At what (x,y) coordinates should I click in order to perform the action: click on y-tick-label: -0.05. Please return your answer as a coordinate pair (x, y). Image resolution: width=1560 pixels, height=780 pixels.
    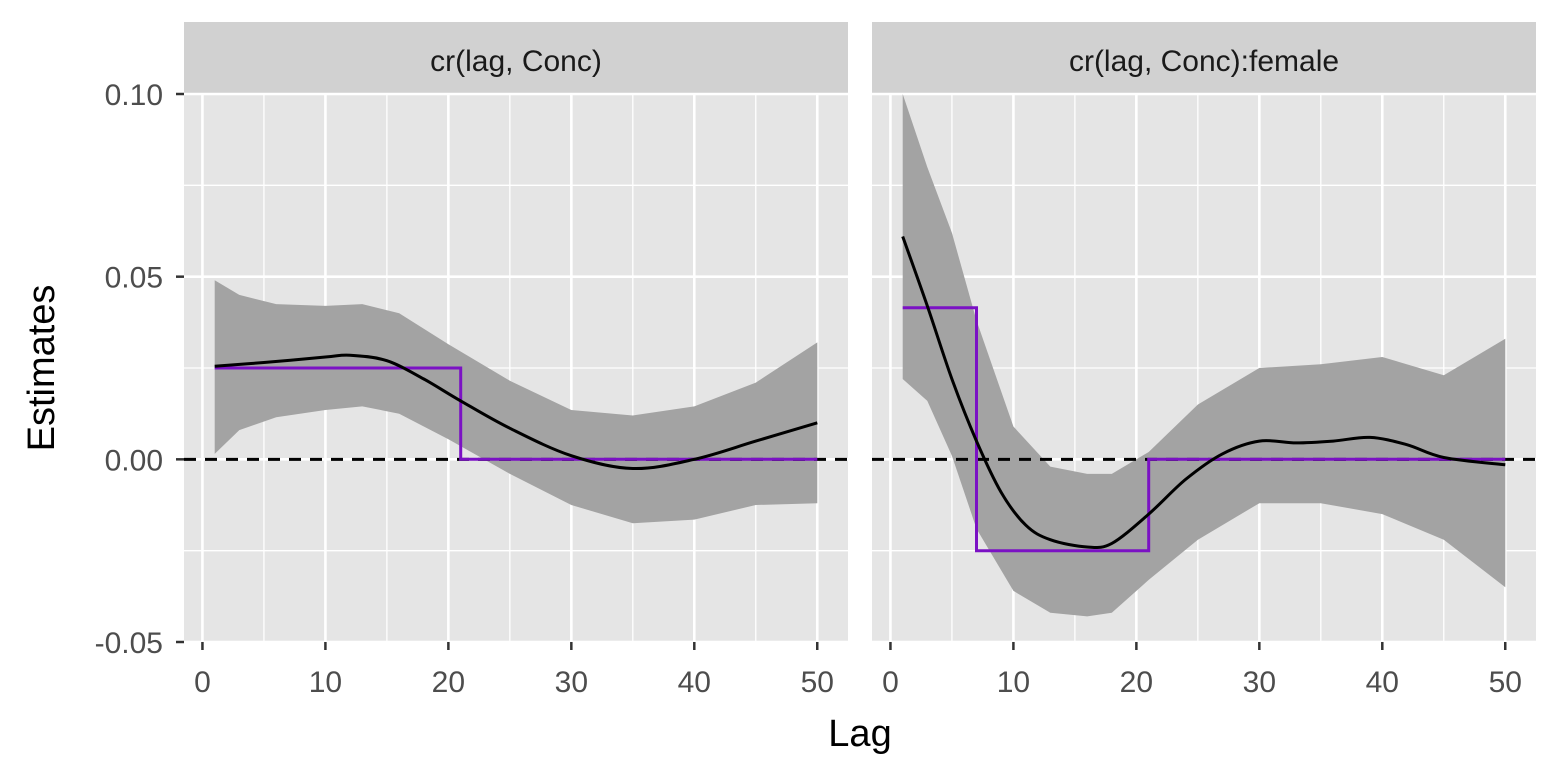
    Looking at the image, I should click on (129, 643).